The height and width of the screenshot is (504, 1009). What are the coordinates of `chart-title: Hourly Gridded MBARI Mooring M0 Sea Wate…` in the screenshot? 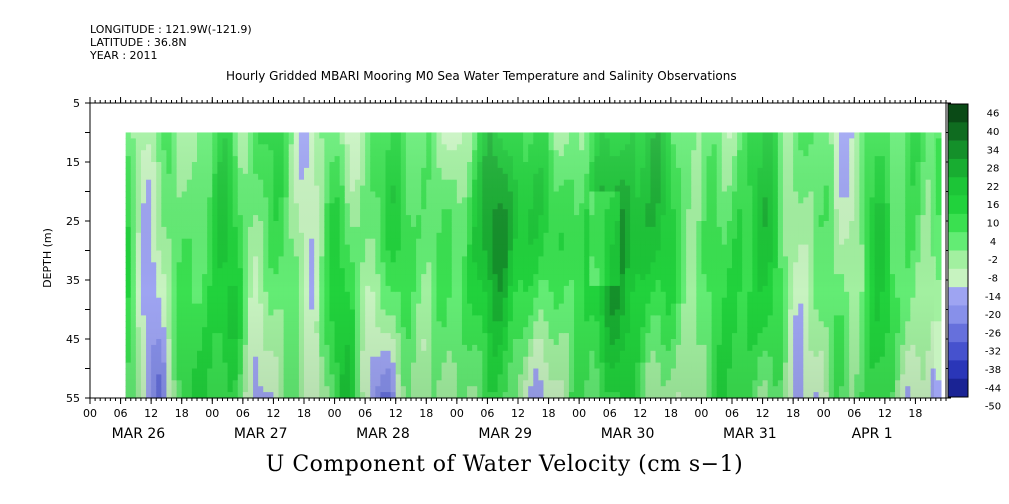 It's located at (481, 76).